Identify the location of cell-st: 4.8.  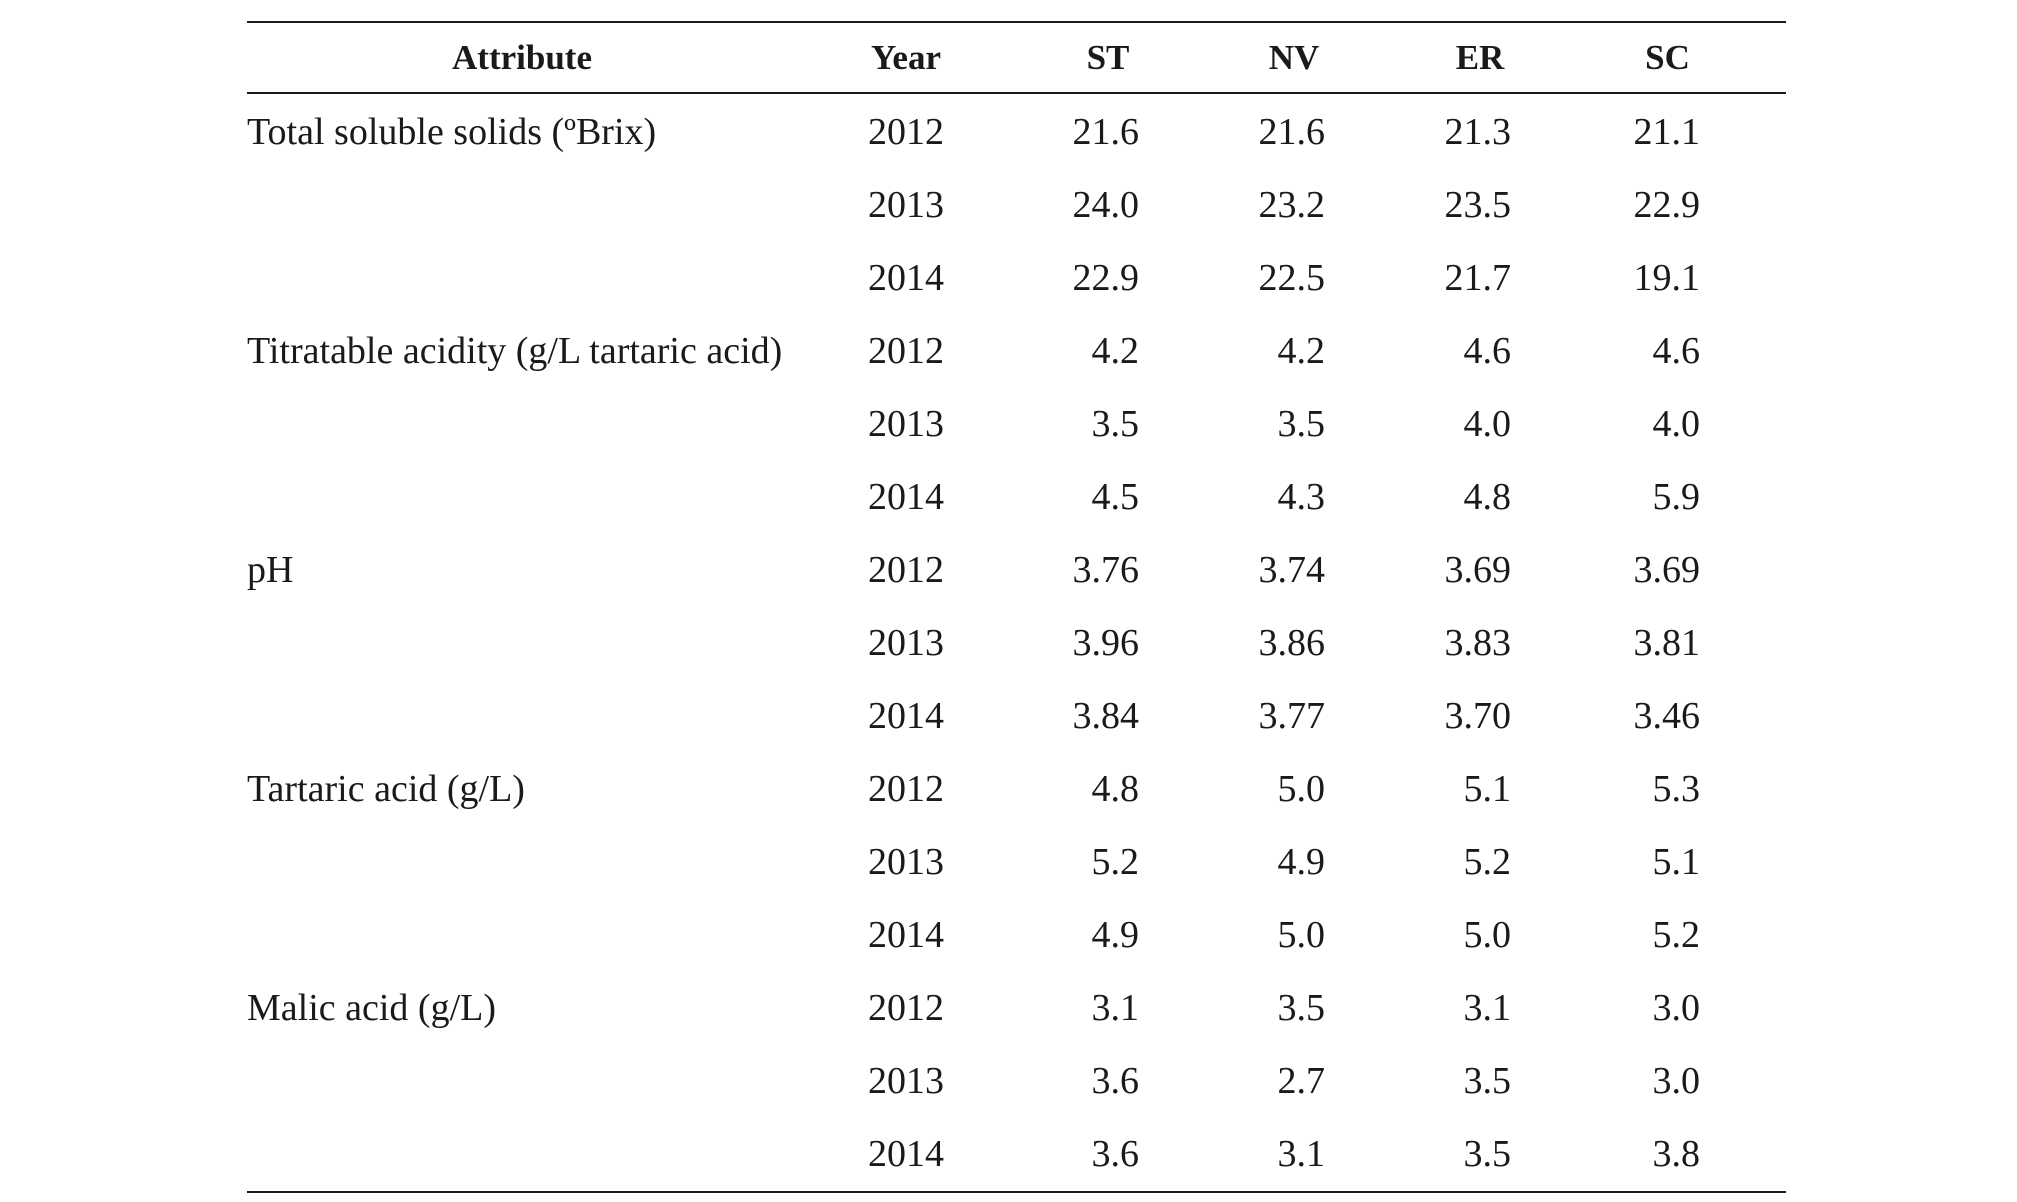
(1115, 788).